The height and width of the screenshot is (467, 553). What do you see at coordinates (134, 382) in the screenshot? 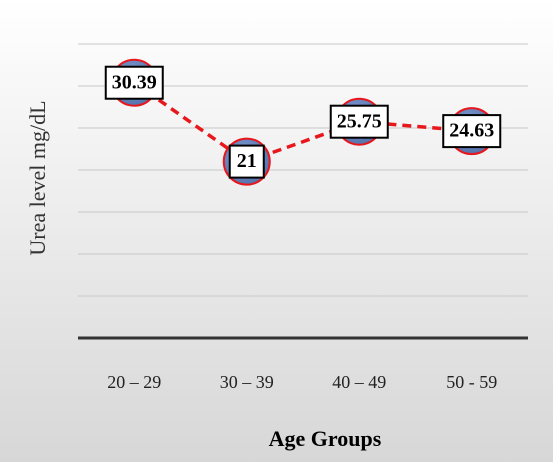
I see `x-tick-label-1: 20 – 29` at bounding box center [134, 382].